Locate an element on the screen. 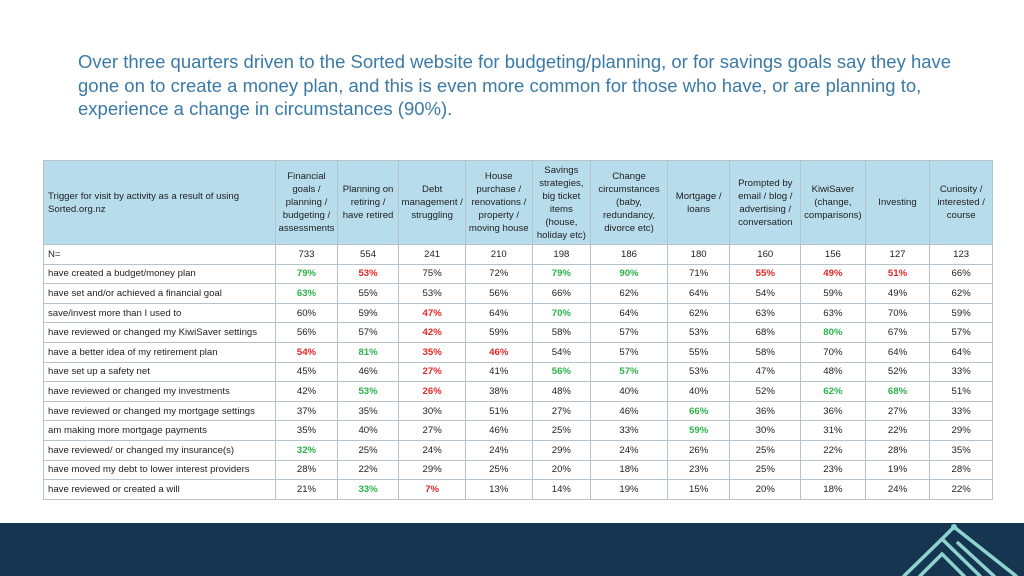 This screenshot has width=1024, height=576. table-cell: 55% is located at coordinates (698, 352).